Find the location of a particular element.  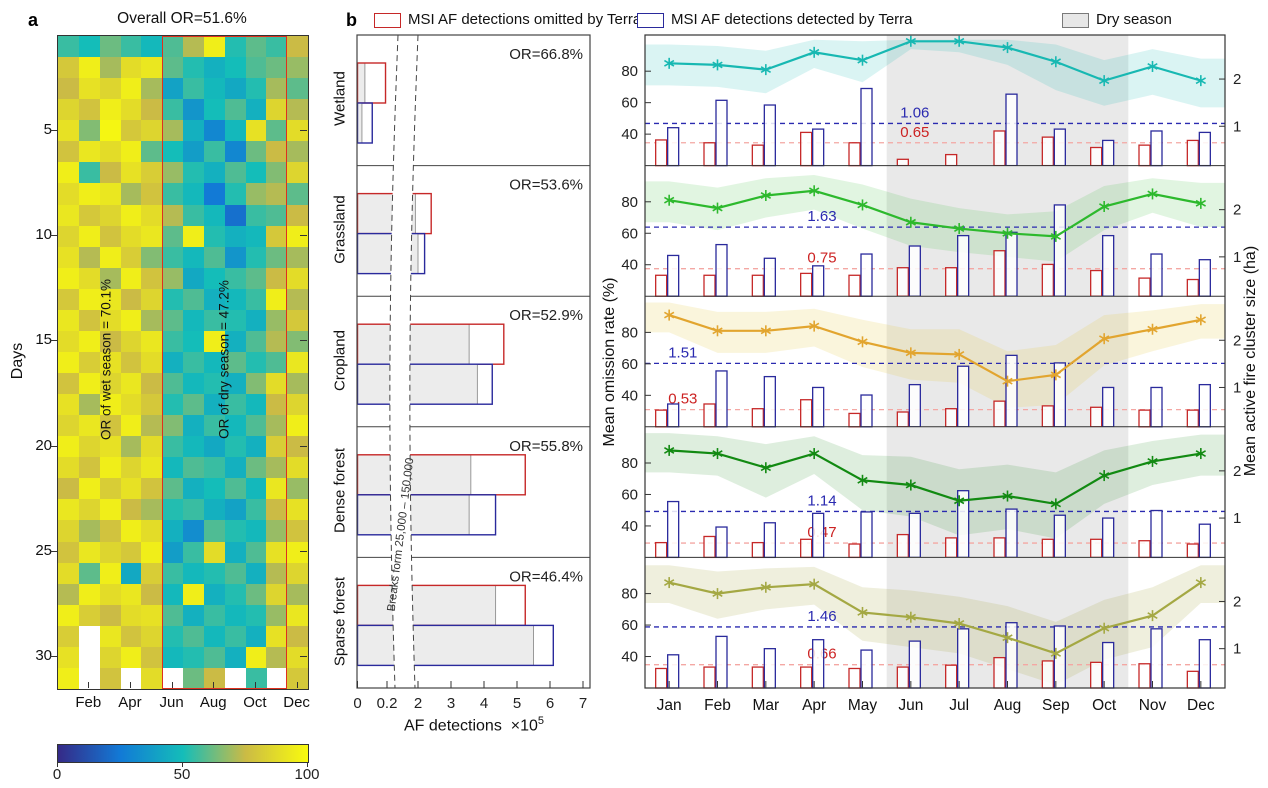

month-tick-label: Mar is located at coordinates (765, 705).